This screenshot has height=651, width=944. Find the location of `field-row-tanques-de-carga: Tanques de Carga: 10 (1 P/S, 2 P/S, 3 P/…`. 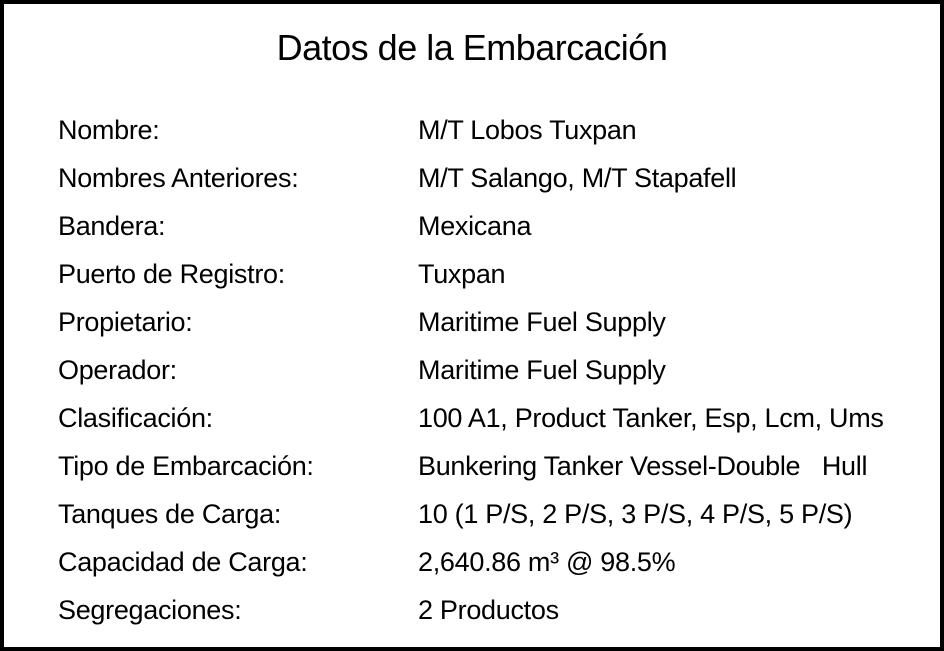

field-row-tanques-de-carga: Tanques de Carga: 10 (1 P/S, 2 P/S, 3 P/… is located at coordinates (494, 514).